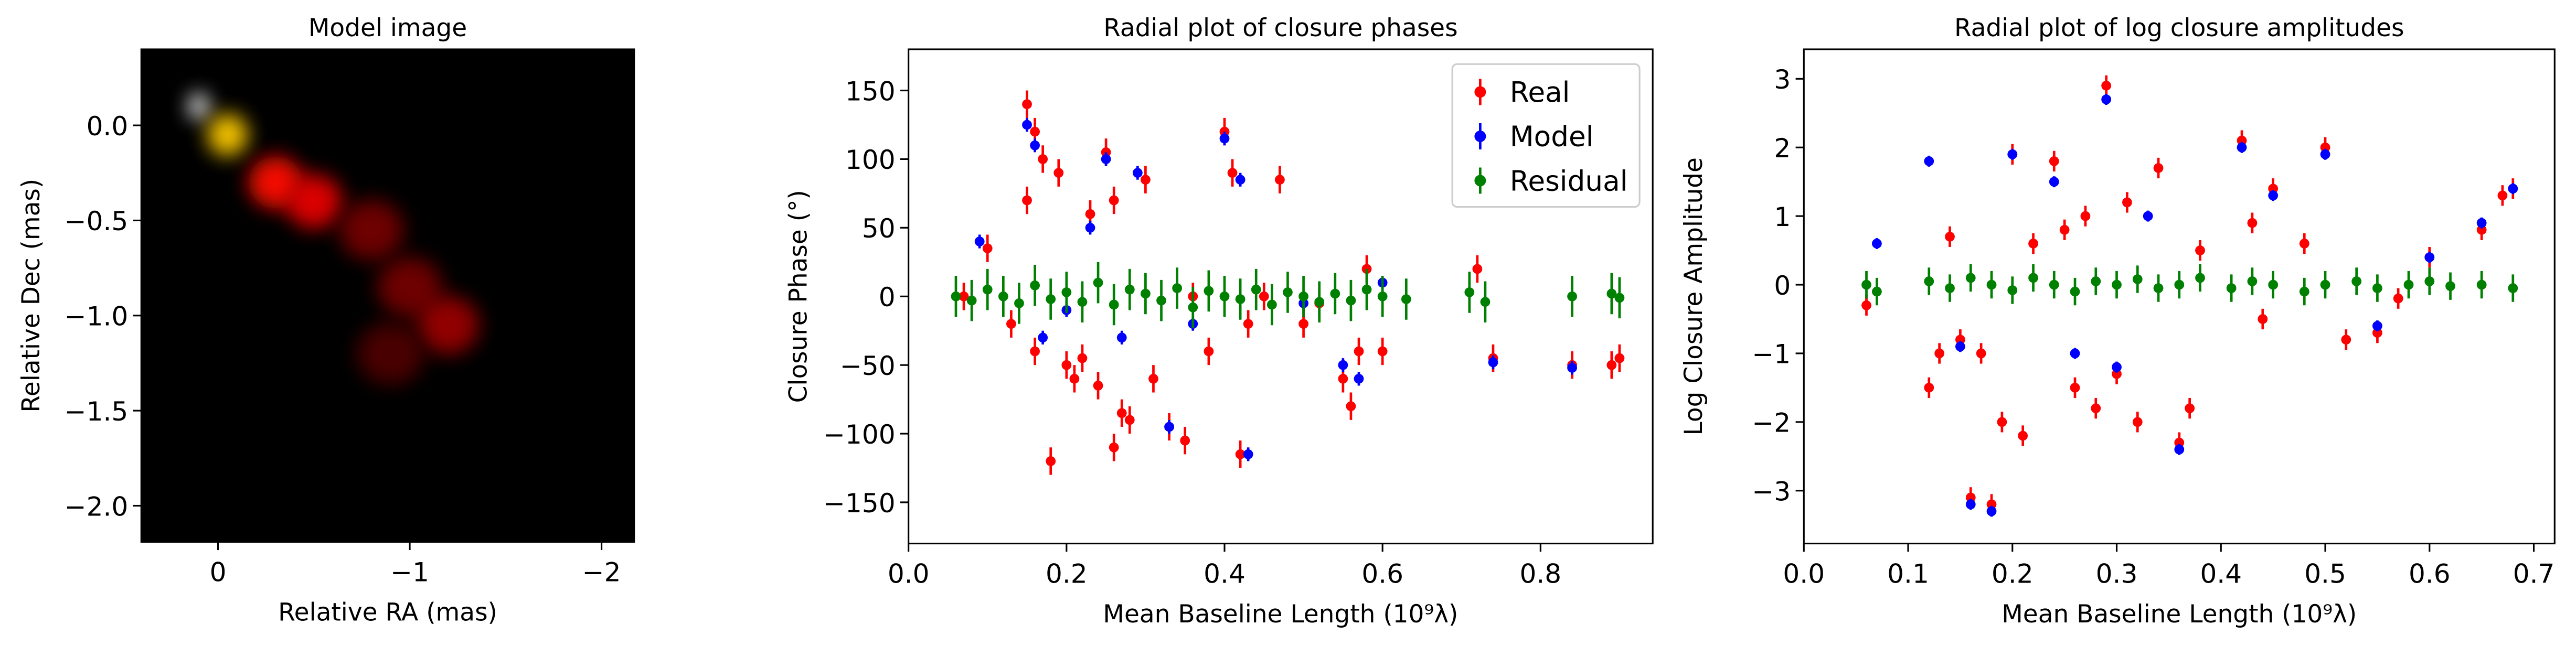 This screenshot has width=2576, height=646. I want to click on y-tick-label: −2, so click(1771, 423).